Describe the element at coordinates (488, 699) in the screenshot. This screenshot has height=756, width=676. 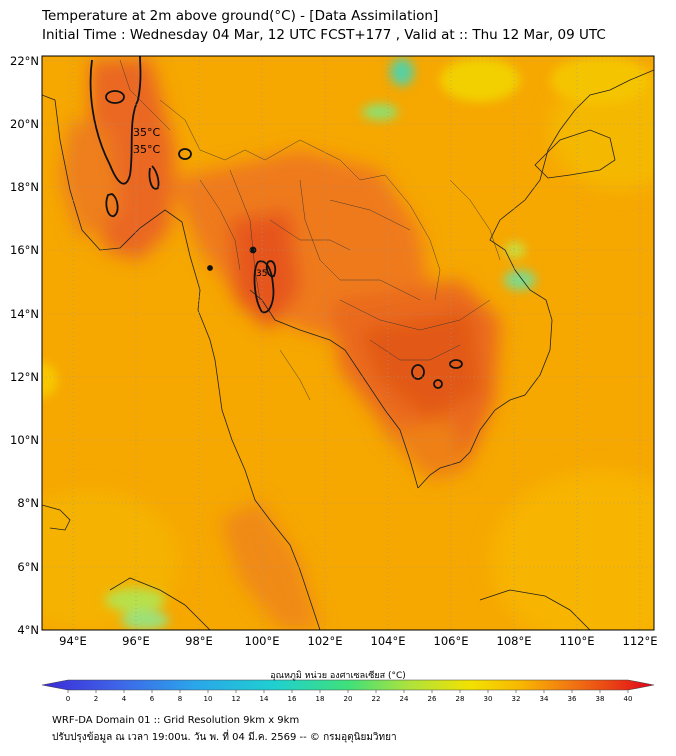
I see `colorbar-tick-label: 30` at that location.